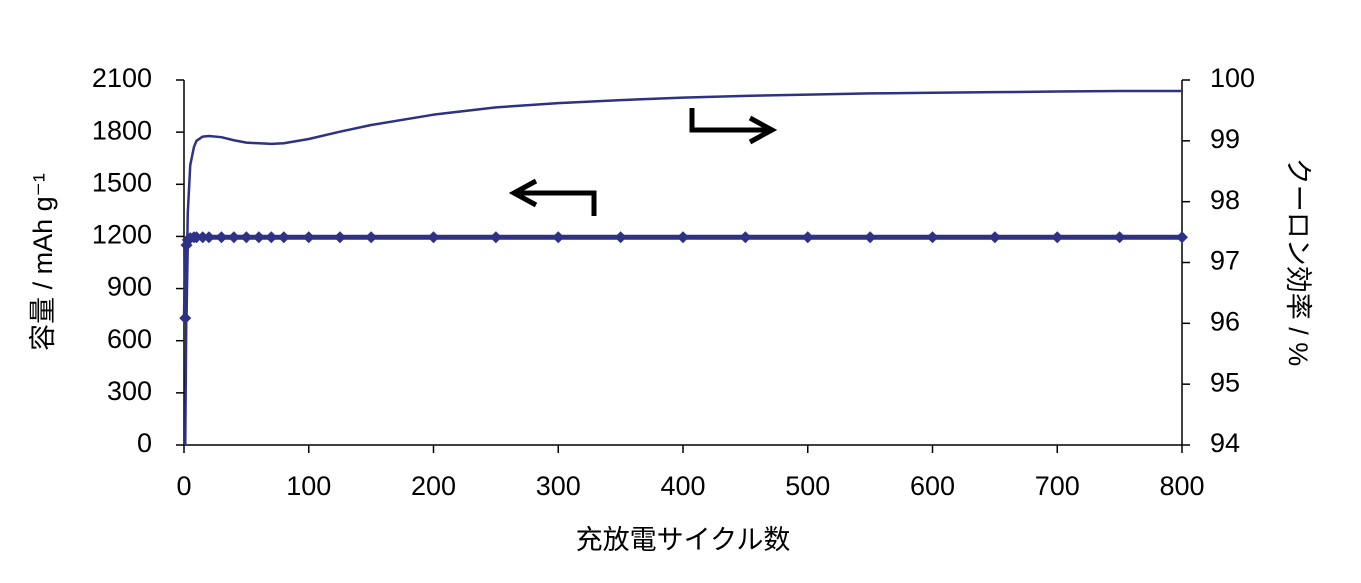 The image size is (1361, 583). Describe the element at coordinates (1225, 261) in the screenshot. I see `y2-tick-label: 97` at that location.